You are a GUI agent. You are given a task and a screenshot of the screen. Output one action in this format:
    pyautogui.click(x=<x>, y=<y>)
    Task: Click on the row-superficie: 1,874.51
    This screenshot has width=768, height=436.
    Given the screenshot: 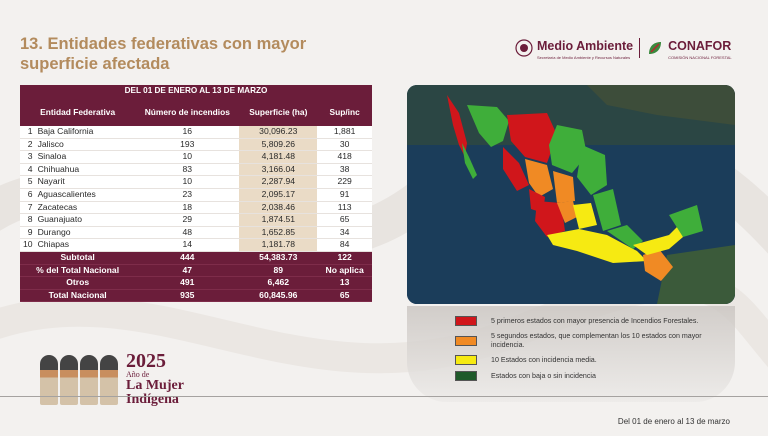 What is the action you would take?
    pyautogui.click(x=278, y=220)
    